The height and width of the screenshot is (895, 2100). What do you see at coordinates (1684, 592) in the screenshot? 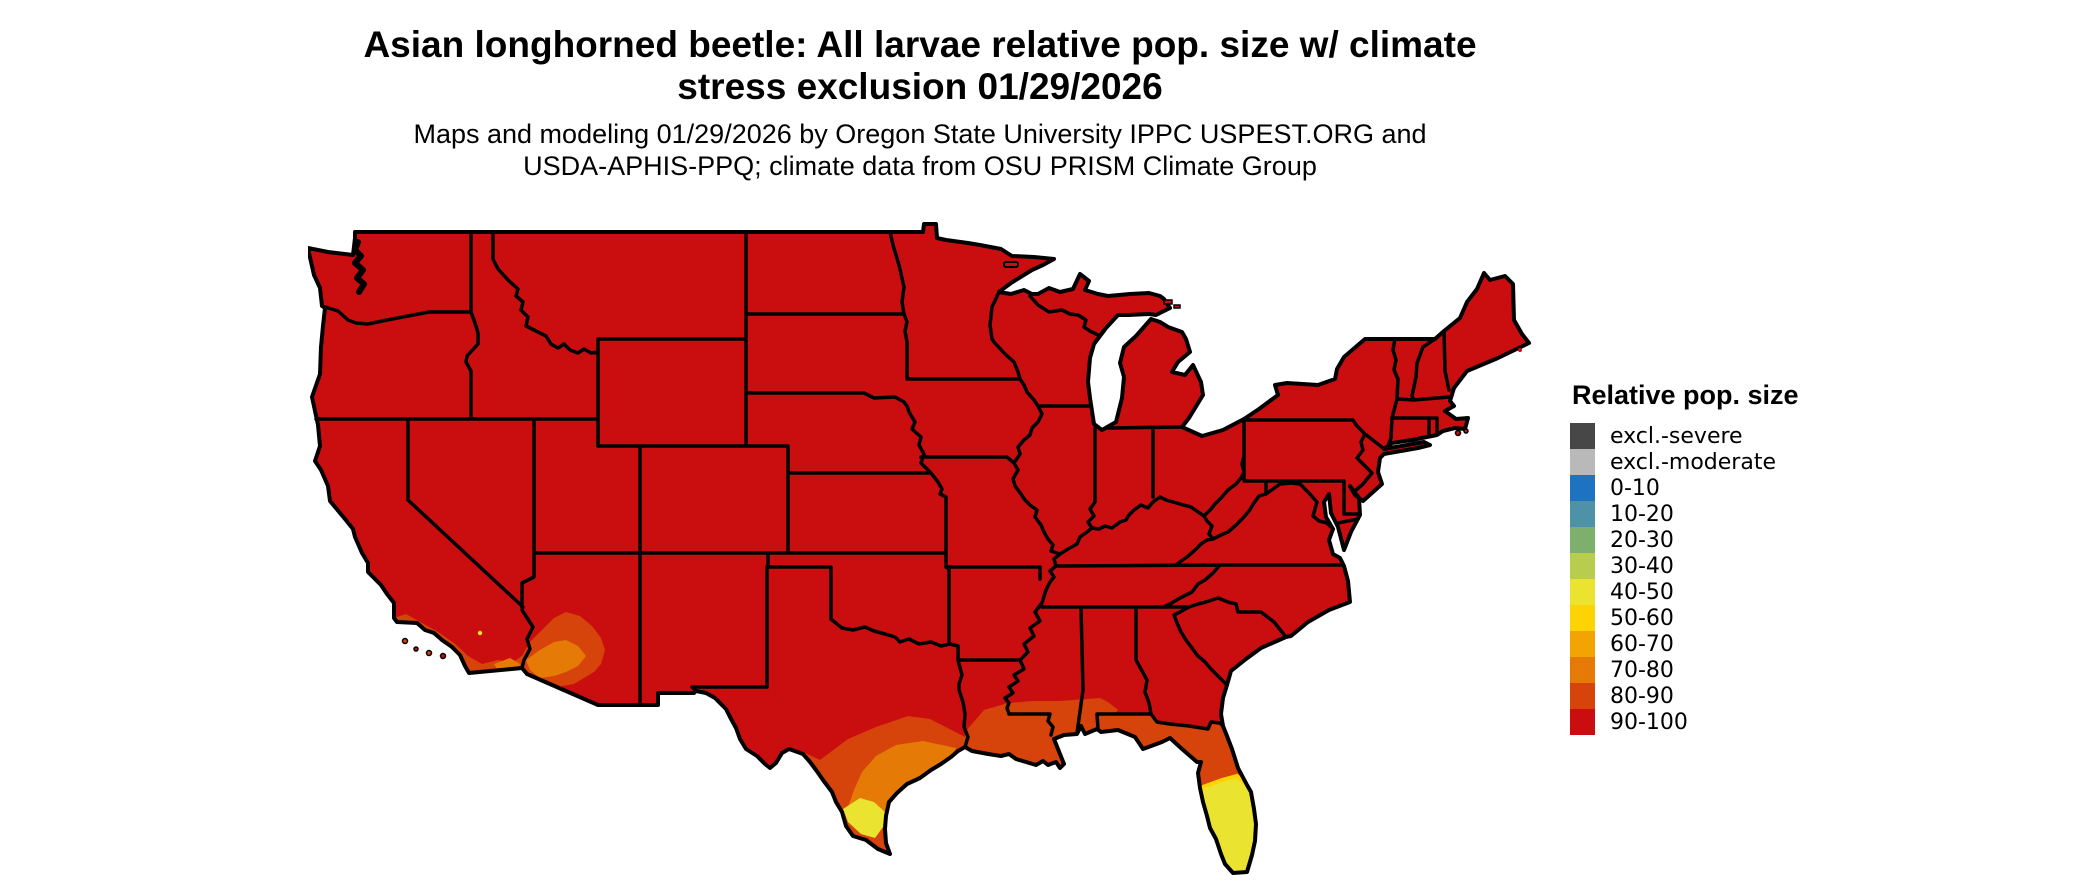
I see `legend-item: 40-50` at bounding box center [1684, 592].